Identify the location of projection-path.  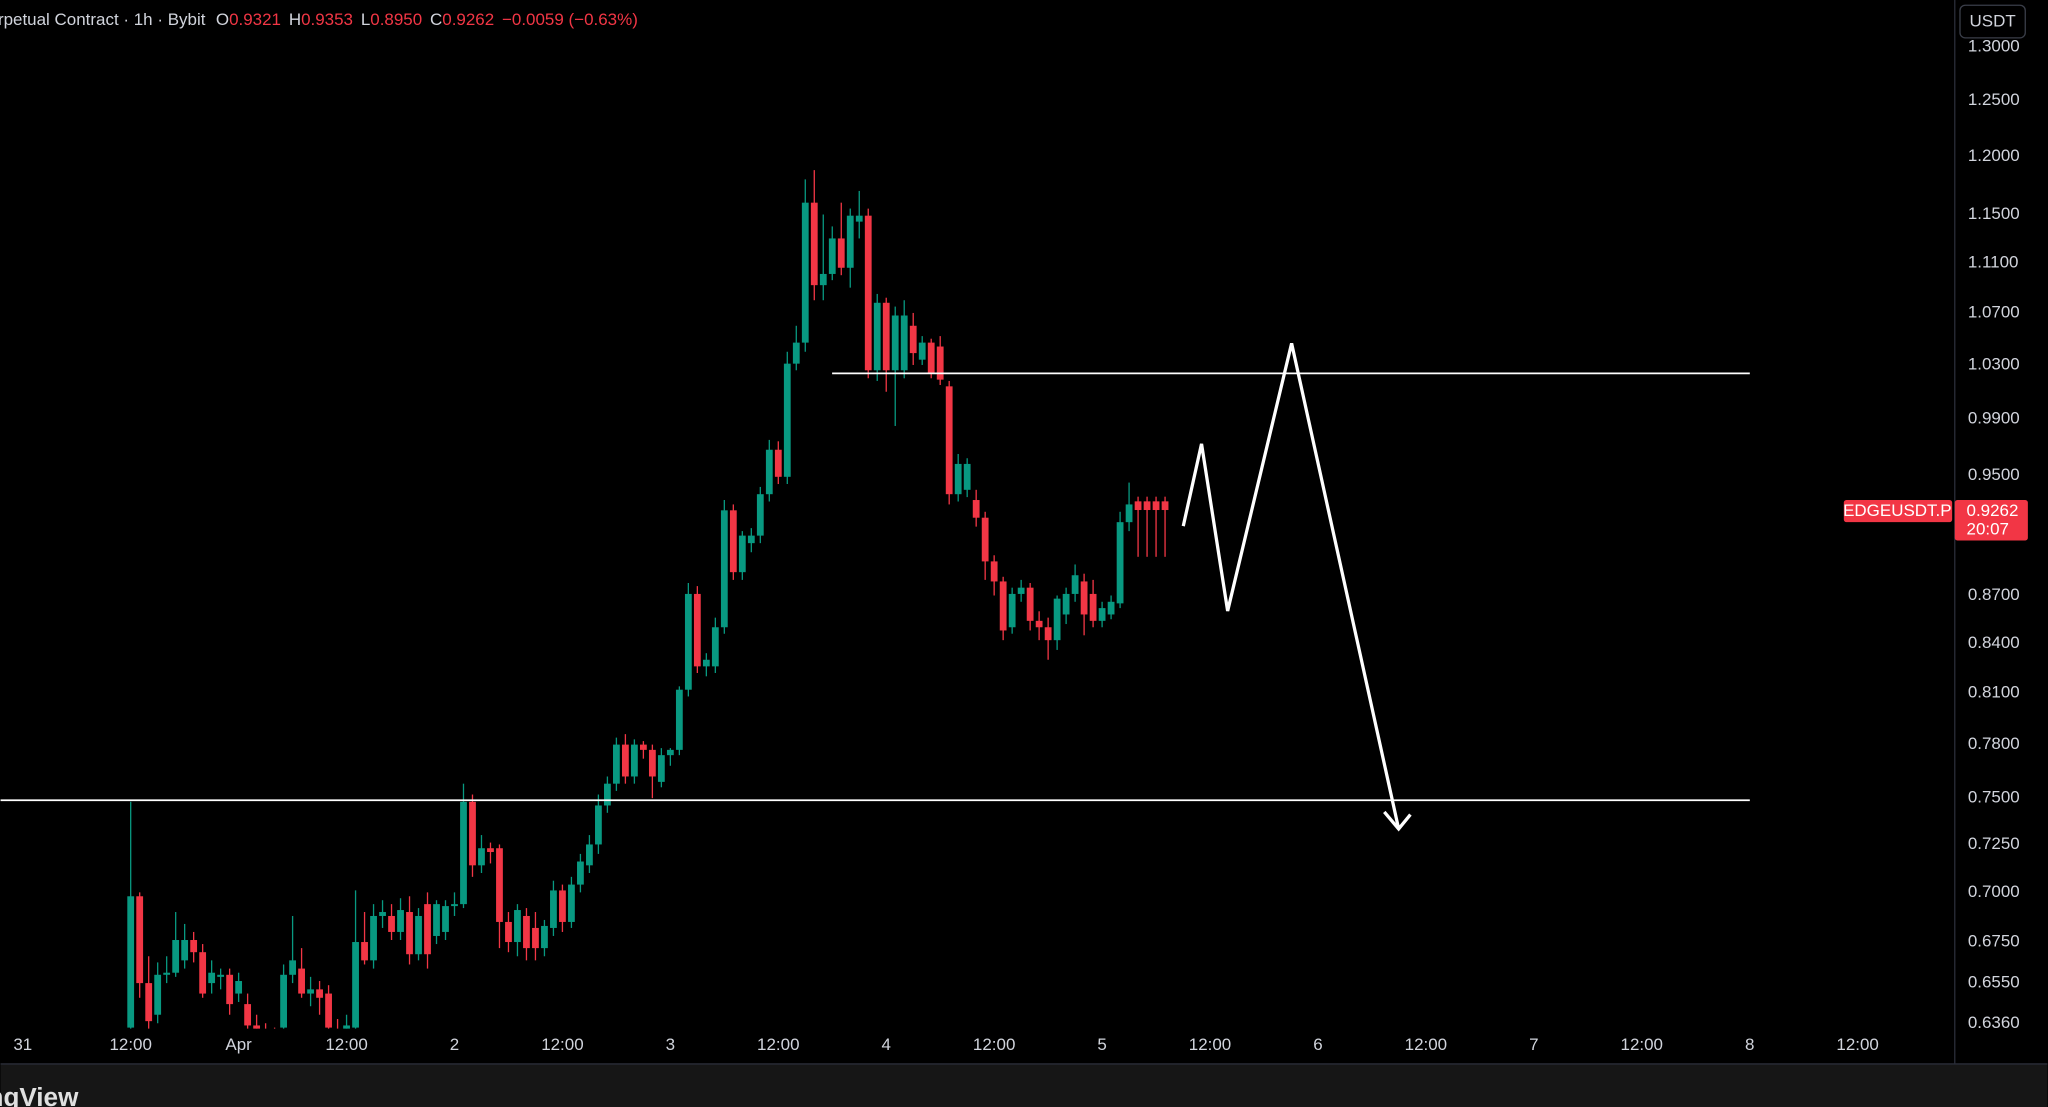
(1291, 586).